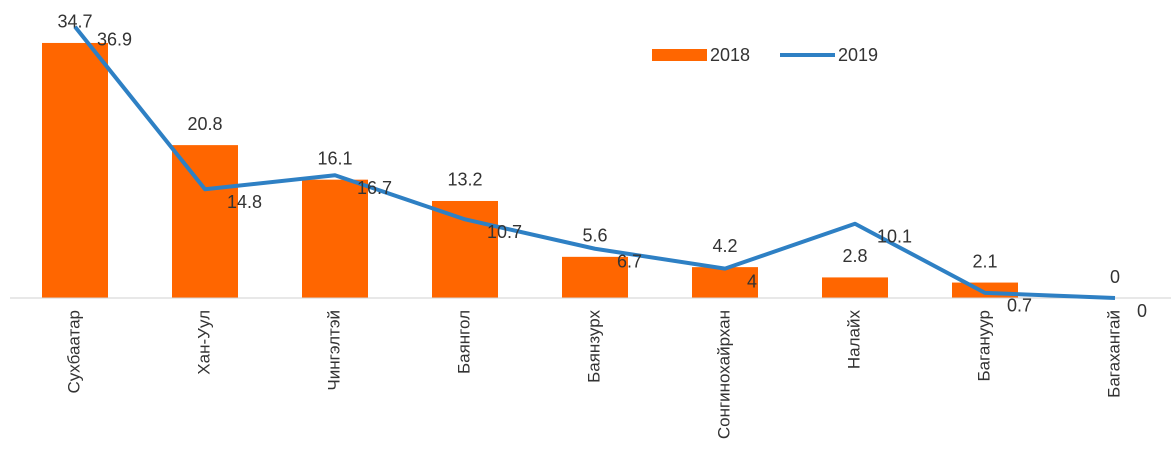 Image resolution: width=1171 pixels, height=466 pixels. I want to click on x-tick-label: Багахангай, so click(1113, 354).